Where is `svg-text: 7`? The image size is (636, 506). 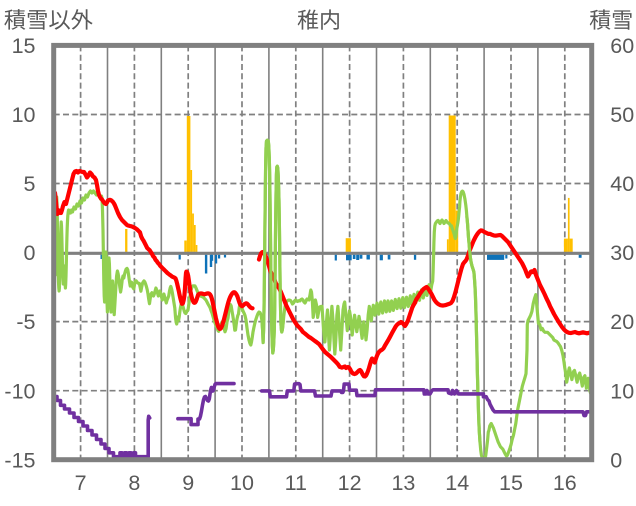
svg-text: 7 is located at coordinates (81, 483).